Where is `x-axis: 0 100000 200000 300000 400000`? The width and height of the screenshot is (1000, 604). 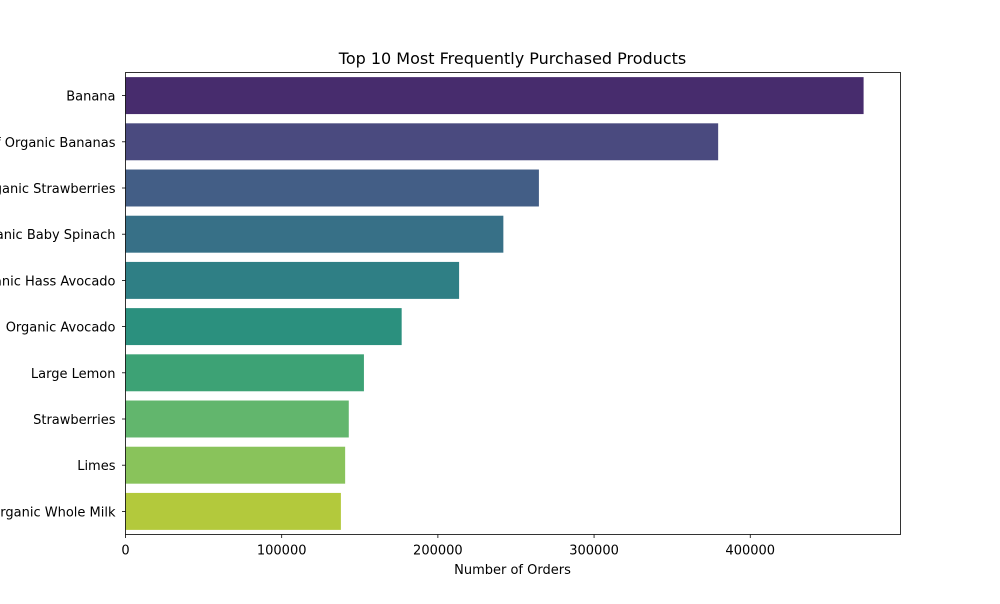 x-axis: 0 100000 200000 300000 400000 is located at coordinates (448, 546).